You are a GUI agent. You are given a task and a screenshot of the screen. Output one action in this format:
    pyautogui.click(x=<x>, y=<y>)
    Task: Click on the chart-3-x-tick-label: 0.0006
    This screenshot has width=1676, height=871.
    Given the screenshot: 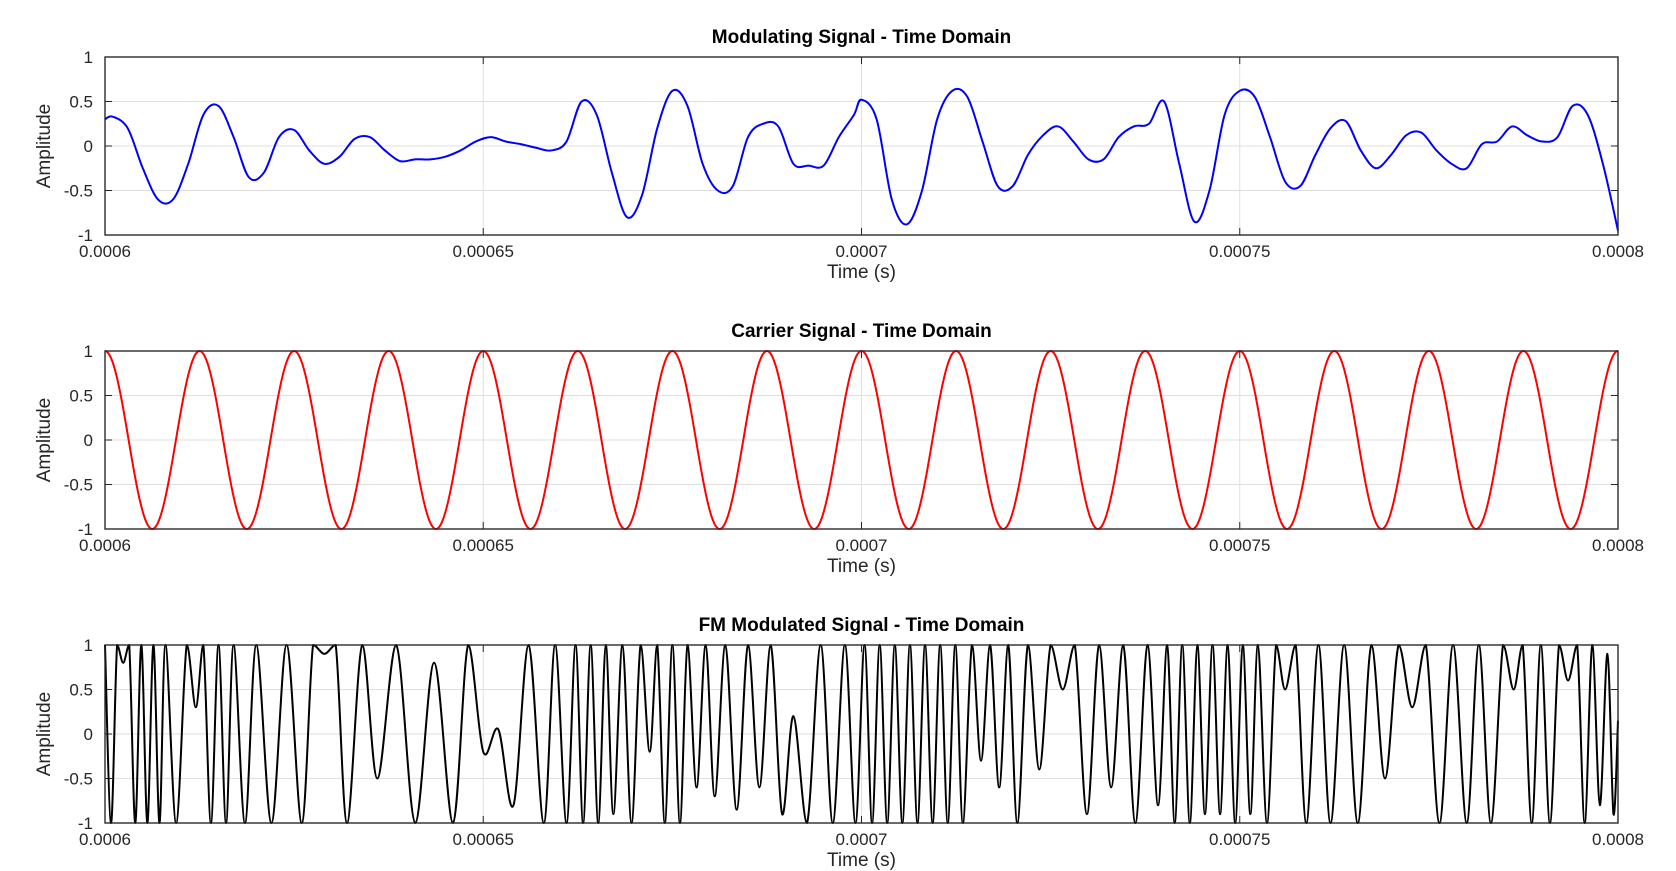 What is the action you would take?
    pyautogui.click(x=105, y=839)
    